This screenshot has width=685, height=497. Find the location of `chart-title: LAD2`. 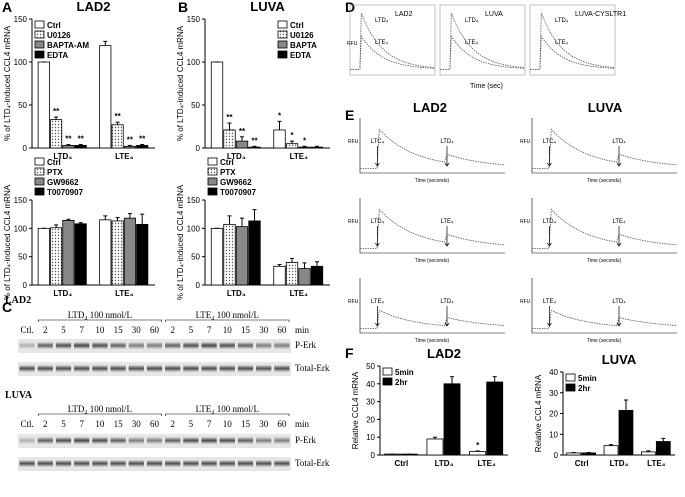

chart-title: LAD2 is located at coordinates (94, 7).